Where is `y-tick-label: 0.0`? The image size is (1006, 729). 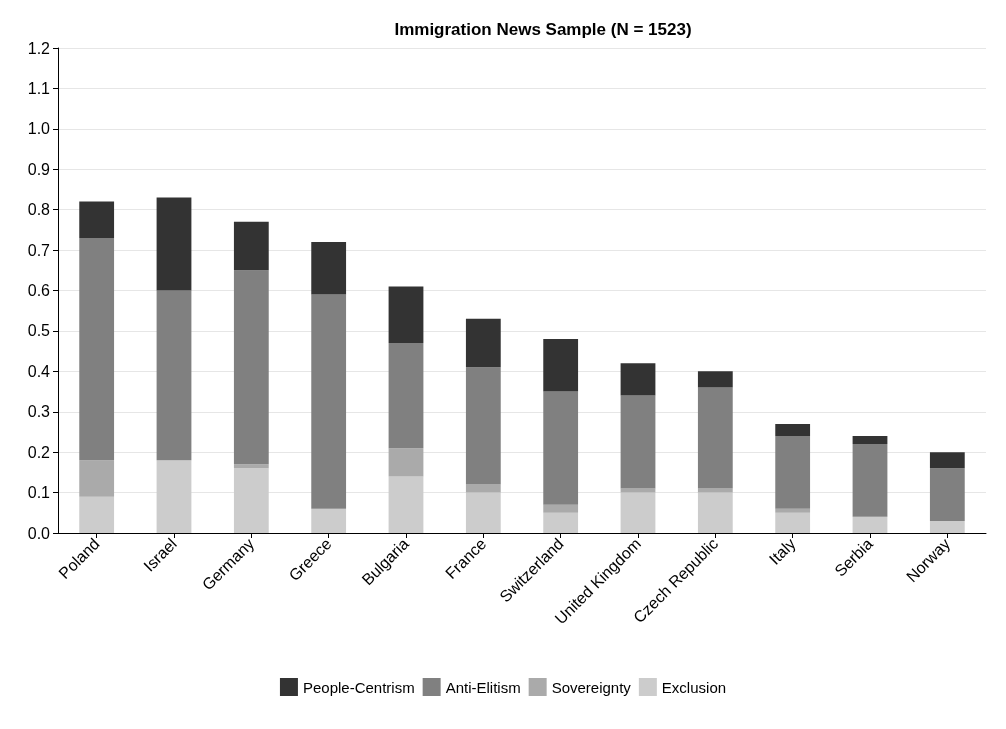 y-tick-label: 0.0 is located at coordinates (39, 533).